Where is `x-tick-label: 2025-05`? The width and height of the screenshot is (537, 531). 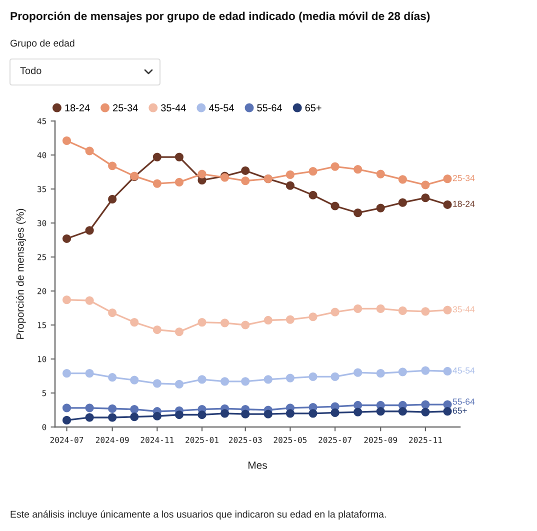
x-tick-label: 2025-05 is located at coordinates (290, 439).